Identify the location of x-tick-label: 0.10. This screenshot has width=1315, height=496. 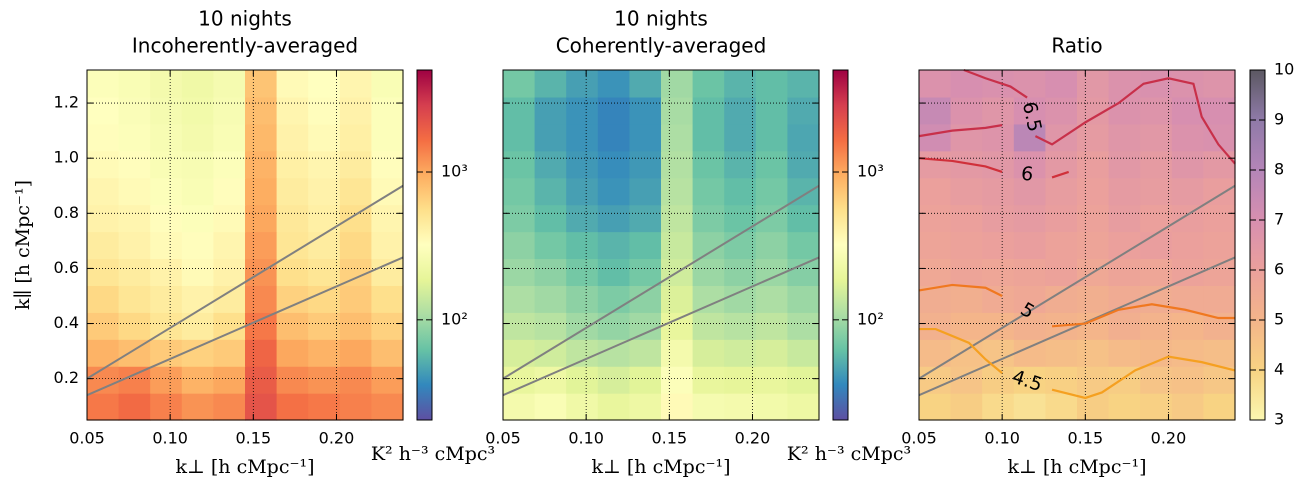
(586, 438).